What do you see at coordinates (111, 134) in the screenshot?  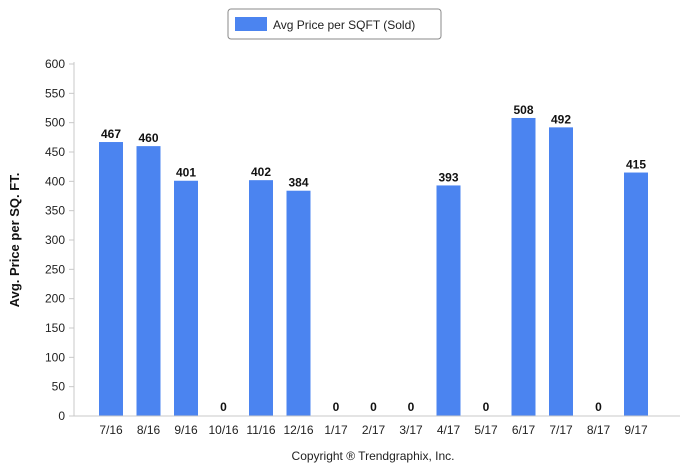 I see `bar-value-label: 467` at bounding box center [111, 134].